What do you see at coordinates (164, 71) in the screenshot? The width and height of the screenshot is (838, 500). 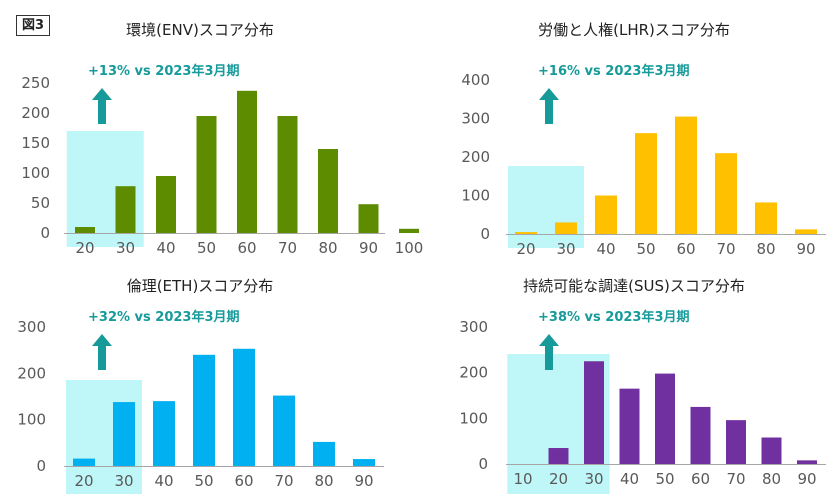 I see `growth-annotation: +13% vs 2023年3月期` at bounding box center [164, 71].